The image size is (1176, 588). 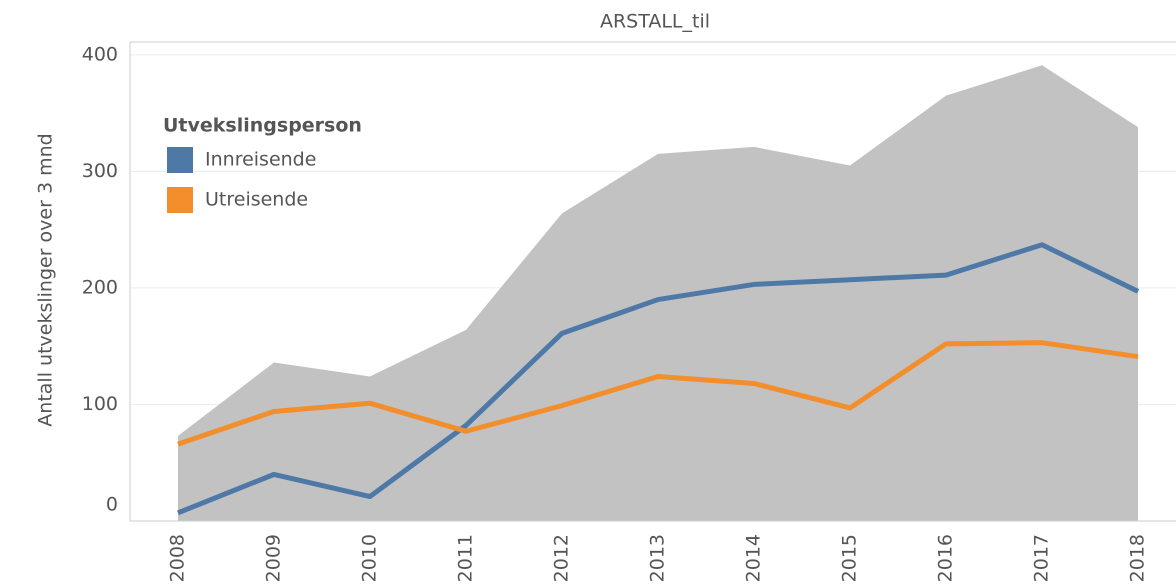 I want to click on chart-title: ARSTALL_til, so click(x=655, y=22).